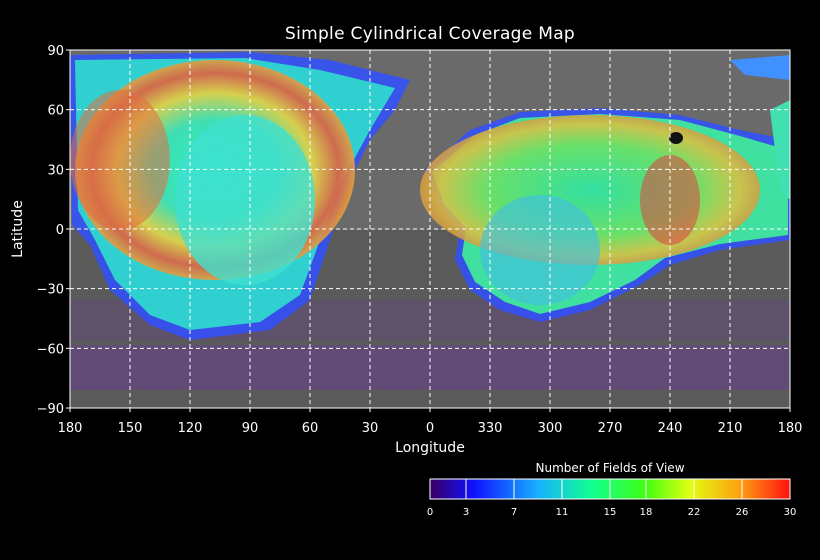  What do you see at coordinates (370, 428) in the screenshot?
I see `x-tick-label: 30` at bounding box center [370, 428].